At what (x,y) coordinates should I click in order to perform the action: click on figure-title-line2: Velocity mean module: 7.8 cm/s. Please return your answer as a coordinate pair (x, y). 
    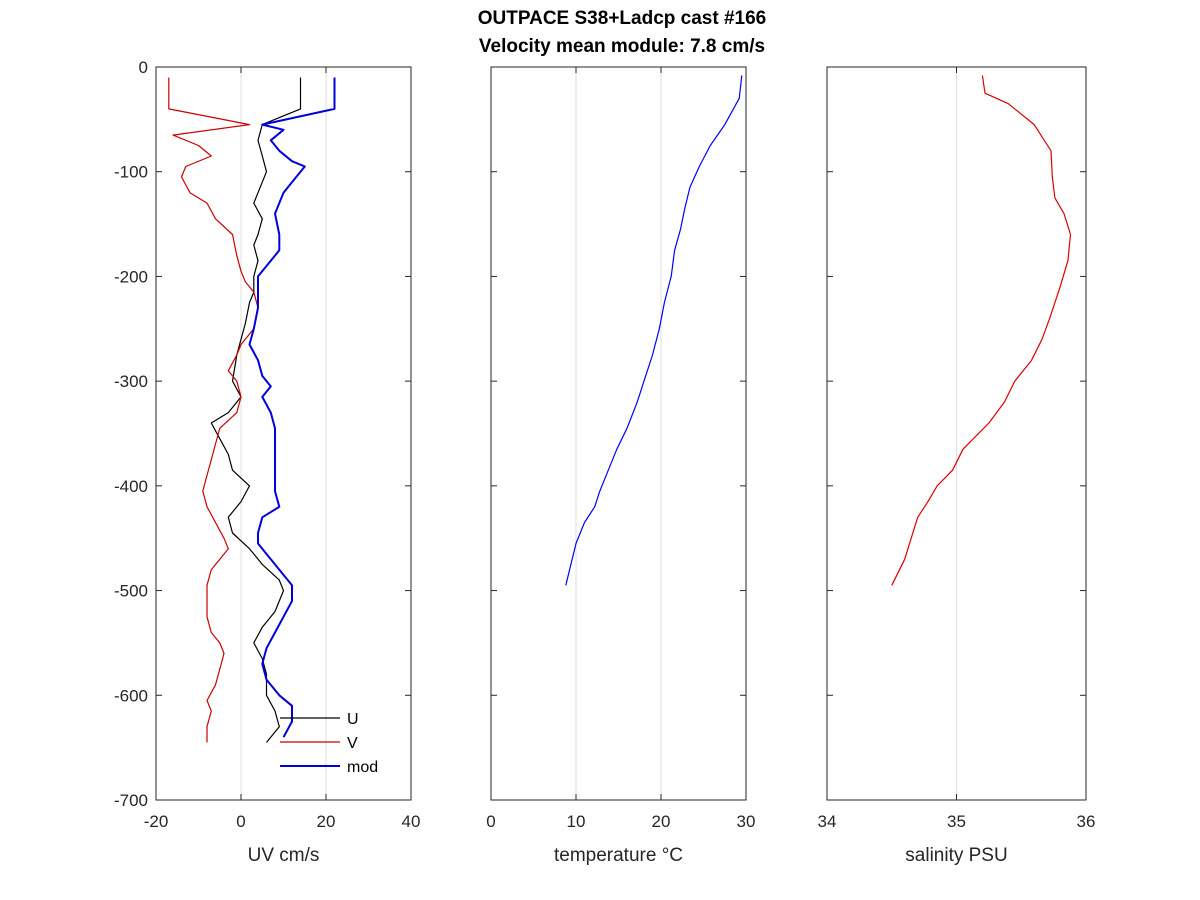
    Looking at the image, I should click on (622, 46).